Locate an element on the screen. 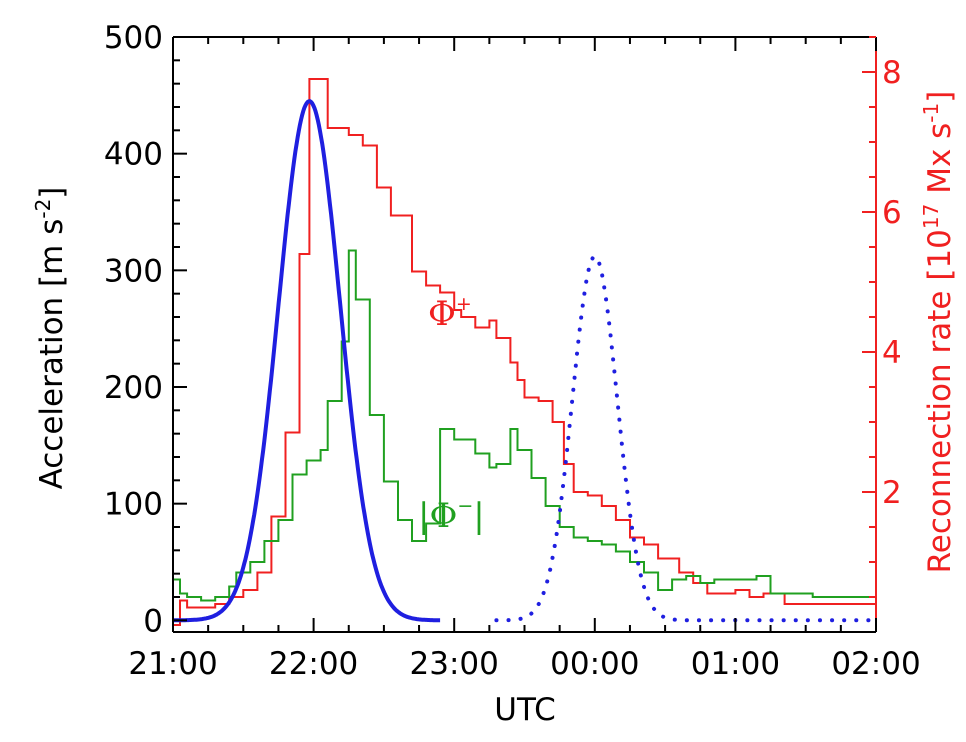  x-tick-label: 00:00 is located at coordinates (594, 664).